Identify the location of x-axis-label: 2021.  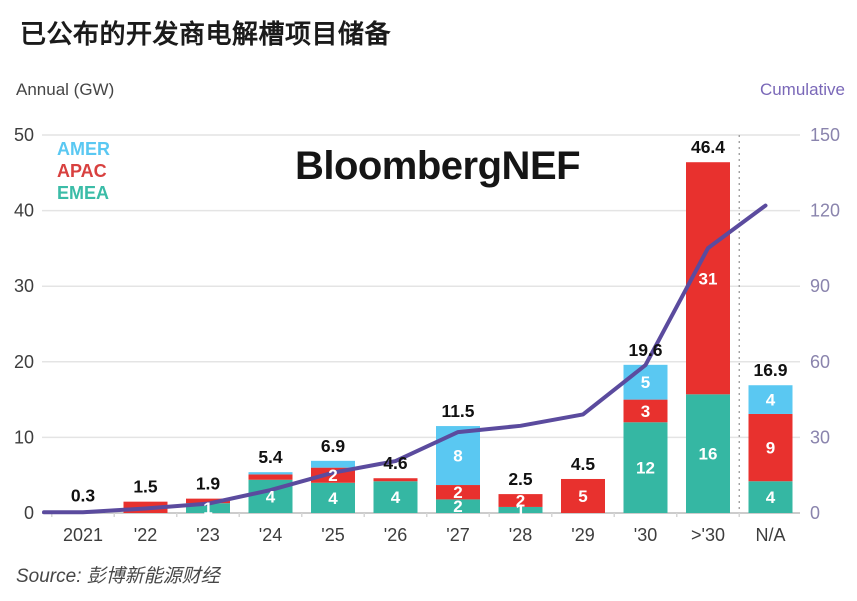
(83, 535).